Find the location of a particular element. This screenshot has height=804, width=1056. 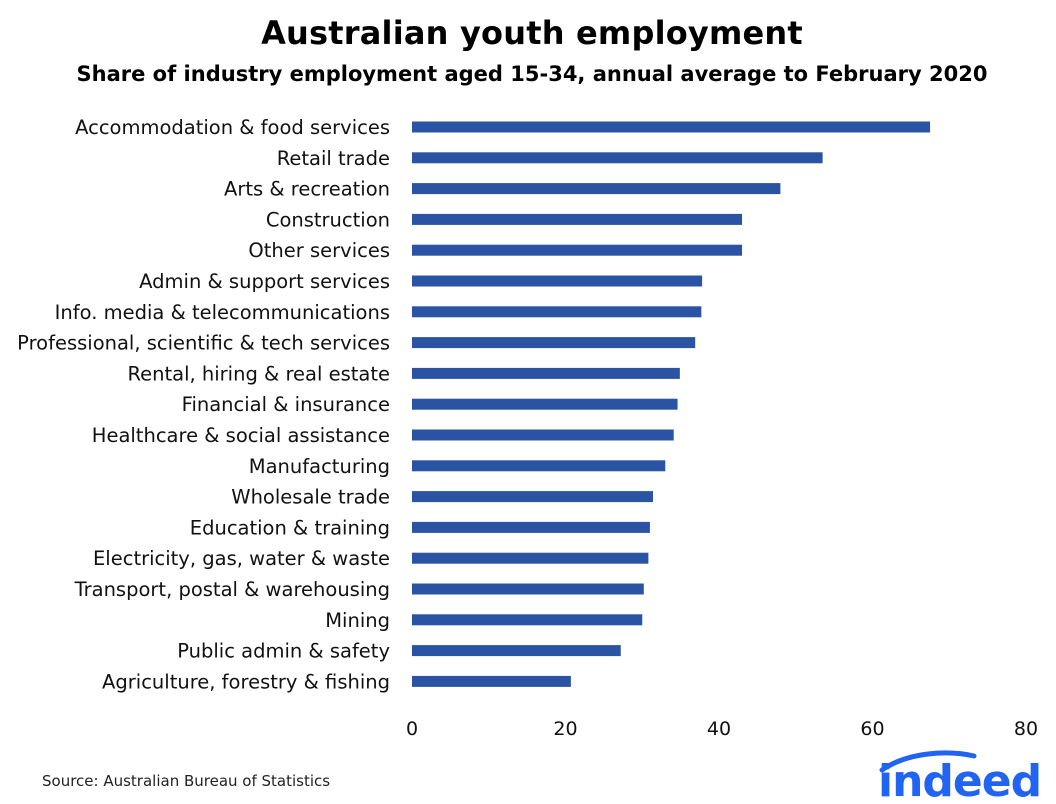

category-label: Admin & support services is located at coordinates (264, 281).